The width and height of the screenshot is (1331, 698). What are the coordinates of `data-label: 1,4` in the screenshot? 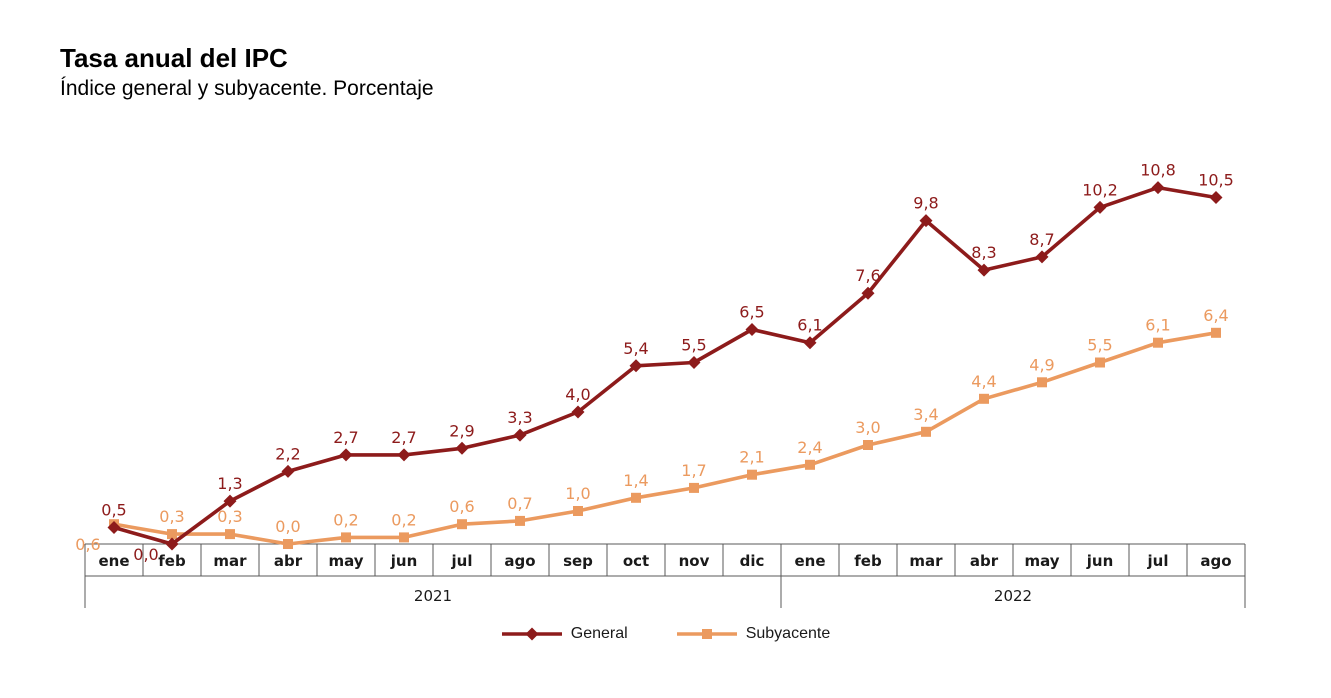 It's located at (635, 480).